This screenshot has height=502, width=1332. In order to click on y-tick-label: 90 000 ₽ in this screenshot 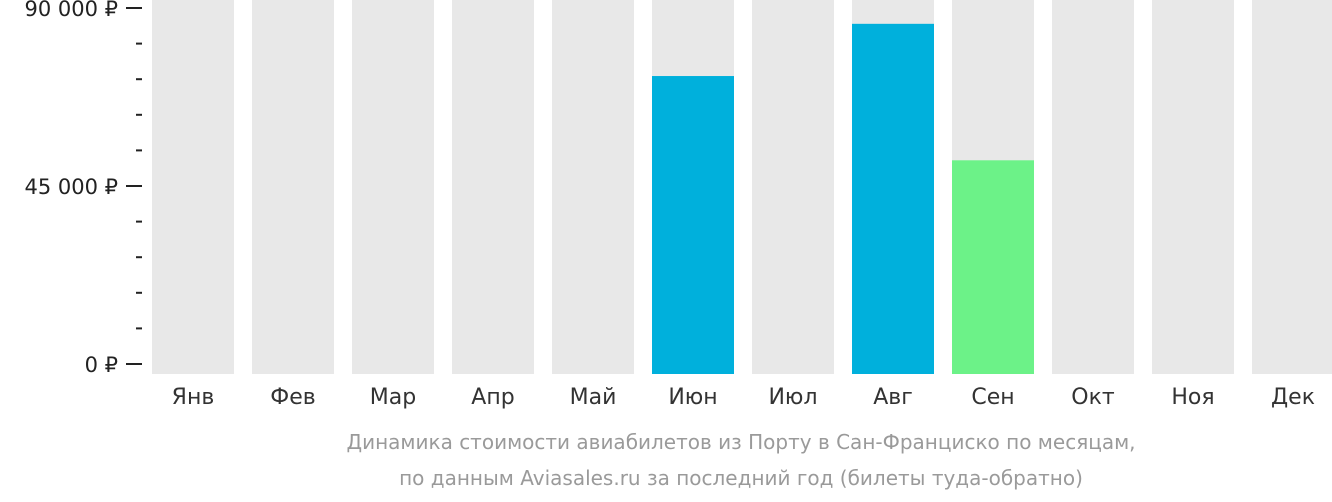, I will do `click(71, 10)`.